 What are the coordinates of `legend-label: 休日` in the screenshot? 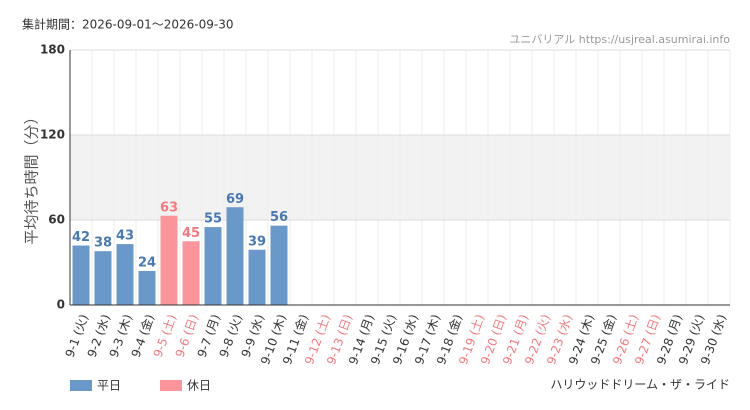 It's located at (199, 386).